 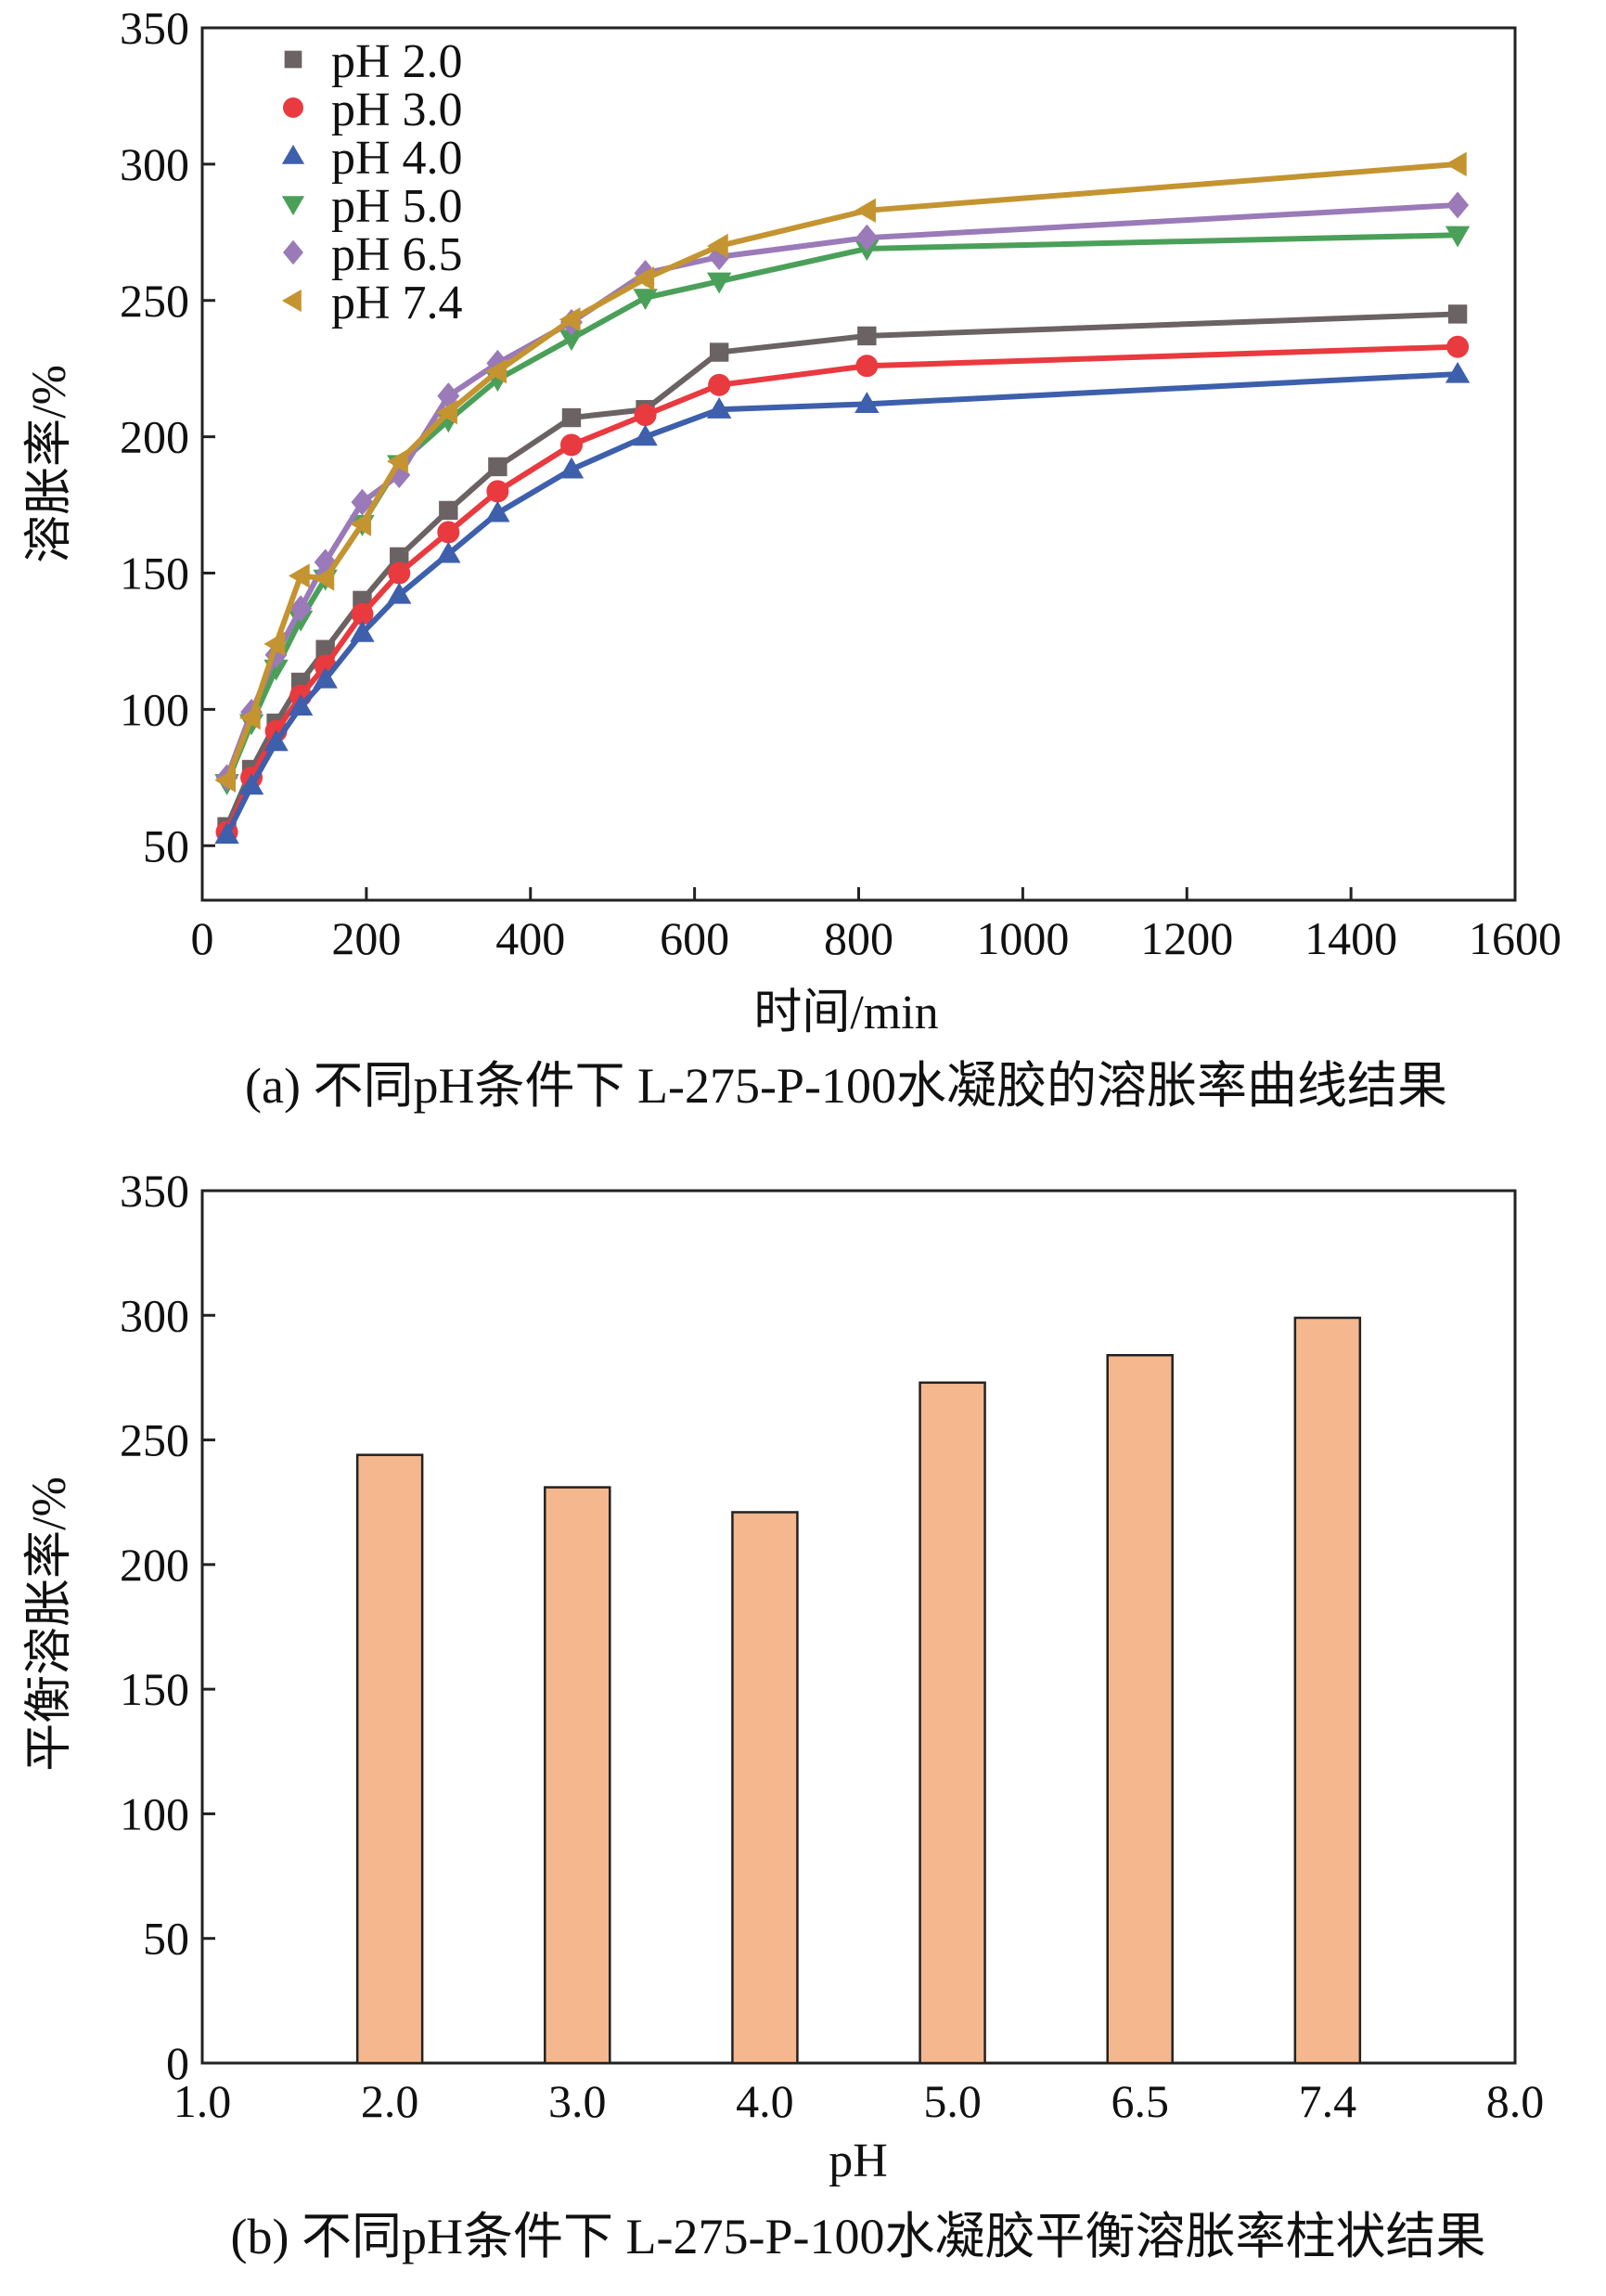 What do you see at coordinates (154, 437) in the screenshot?
I see `y-tick-label: 200` at bounding box center [154, 437].